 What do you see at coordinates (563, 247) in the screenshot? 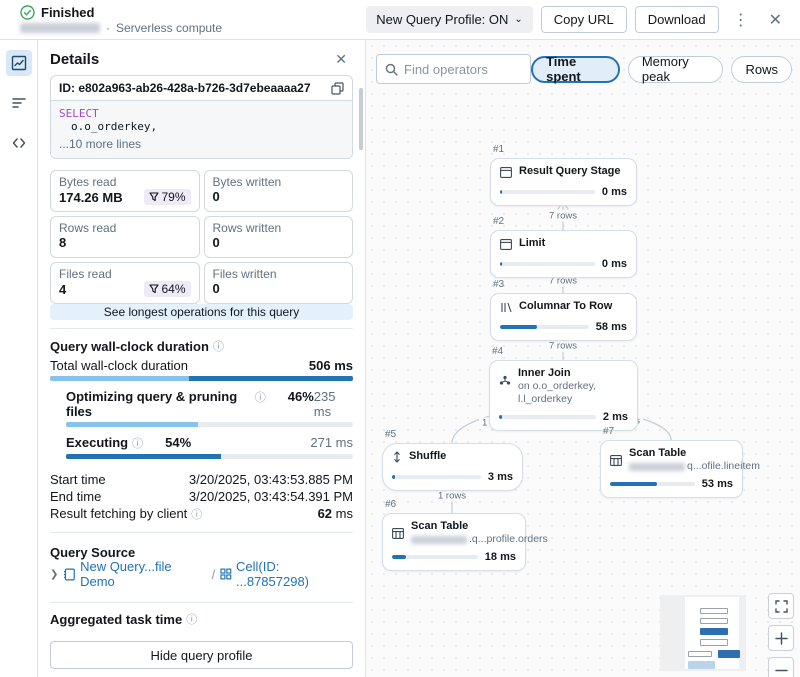
I see `node-limit: #2 Limit 0 ms` at bounding box center [563, 247].